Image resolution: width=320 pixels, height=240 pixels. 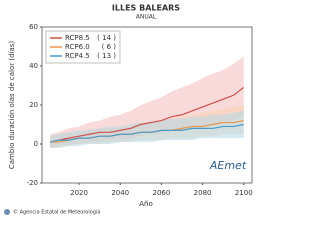 What do you see at coordinates (146, 8) in the screenshot?
I see `chart-title: ILLES BALEARS` at bounding box center [146, 8].